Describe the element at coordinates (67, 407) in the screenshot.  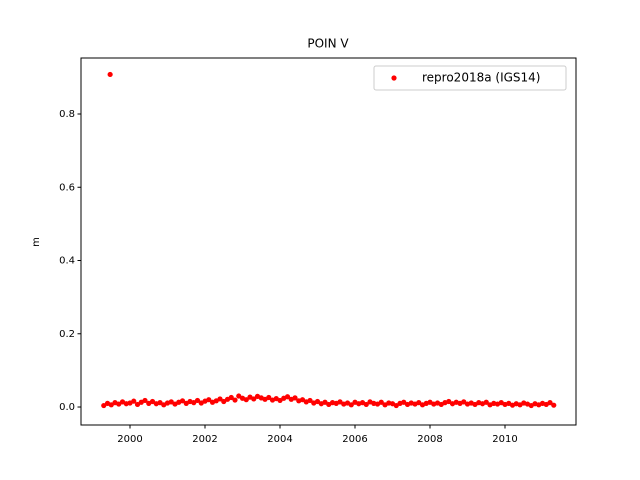
I see `y-tick-label: 0.0` at that location.